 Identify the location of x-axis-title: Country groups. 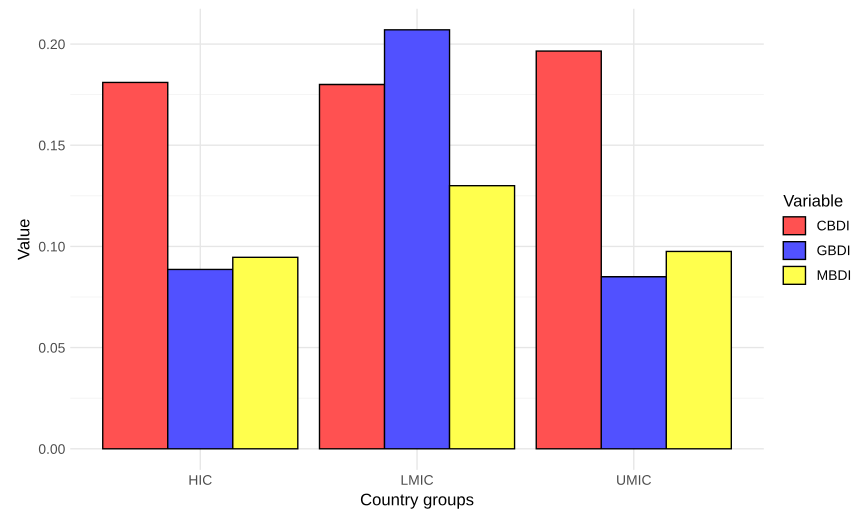
(417, 501).